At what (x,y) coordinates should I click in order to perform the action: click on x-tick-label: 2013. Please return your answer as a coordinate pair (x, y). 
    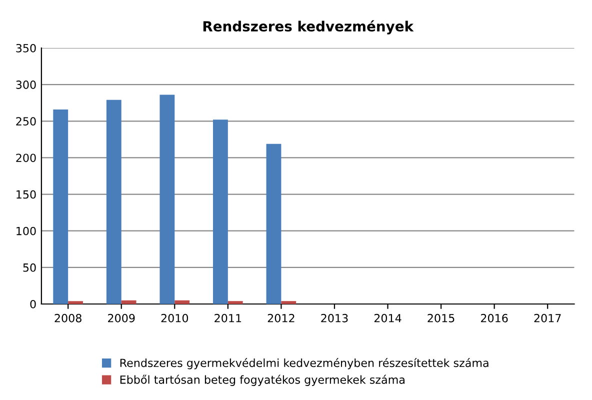
    Looking at the image, I should click on (334, 318).